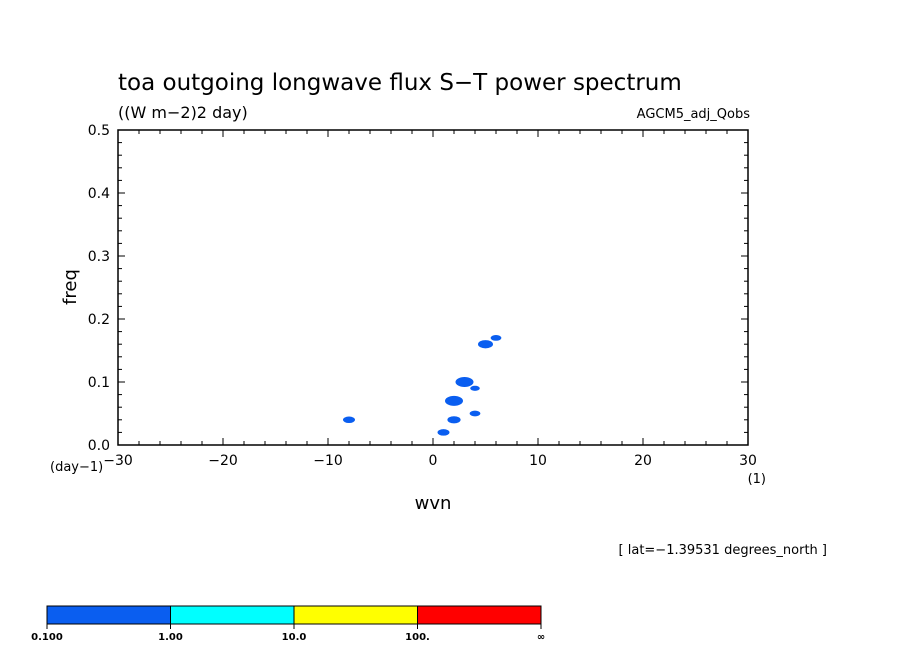  What do you see at coordinates (643, 461) in the screenshot?
I see `x-tick-label: 20` at bounding box center [643, 461].